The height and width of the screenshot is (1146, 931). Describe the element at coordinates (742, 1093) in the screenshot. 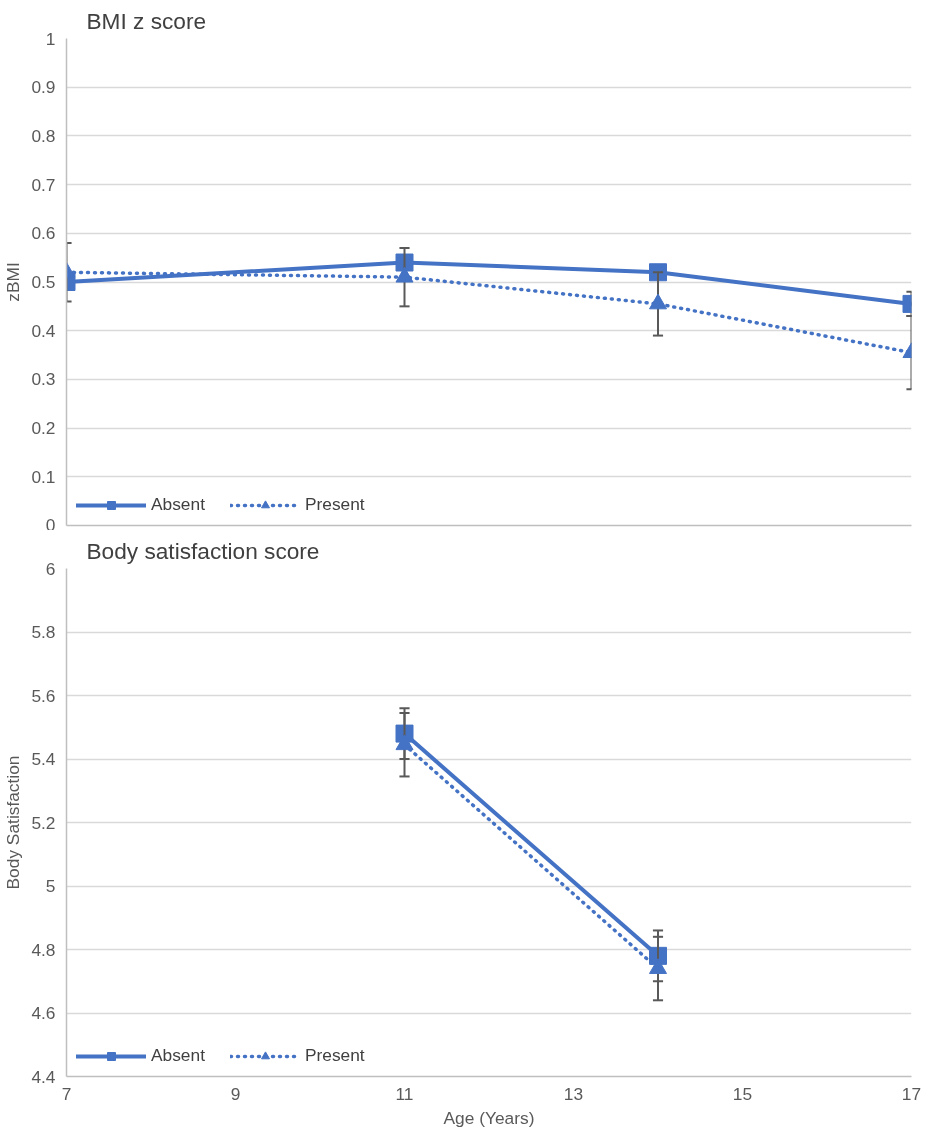

I see `x-tick-label: 15` at that location.